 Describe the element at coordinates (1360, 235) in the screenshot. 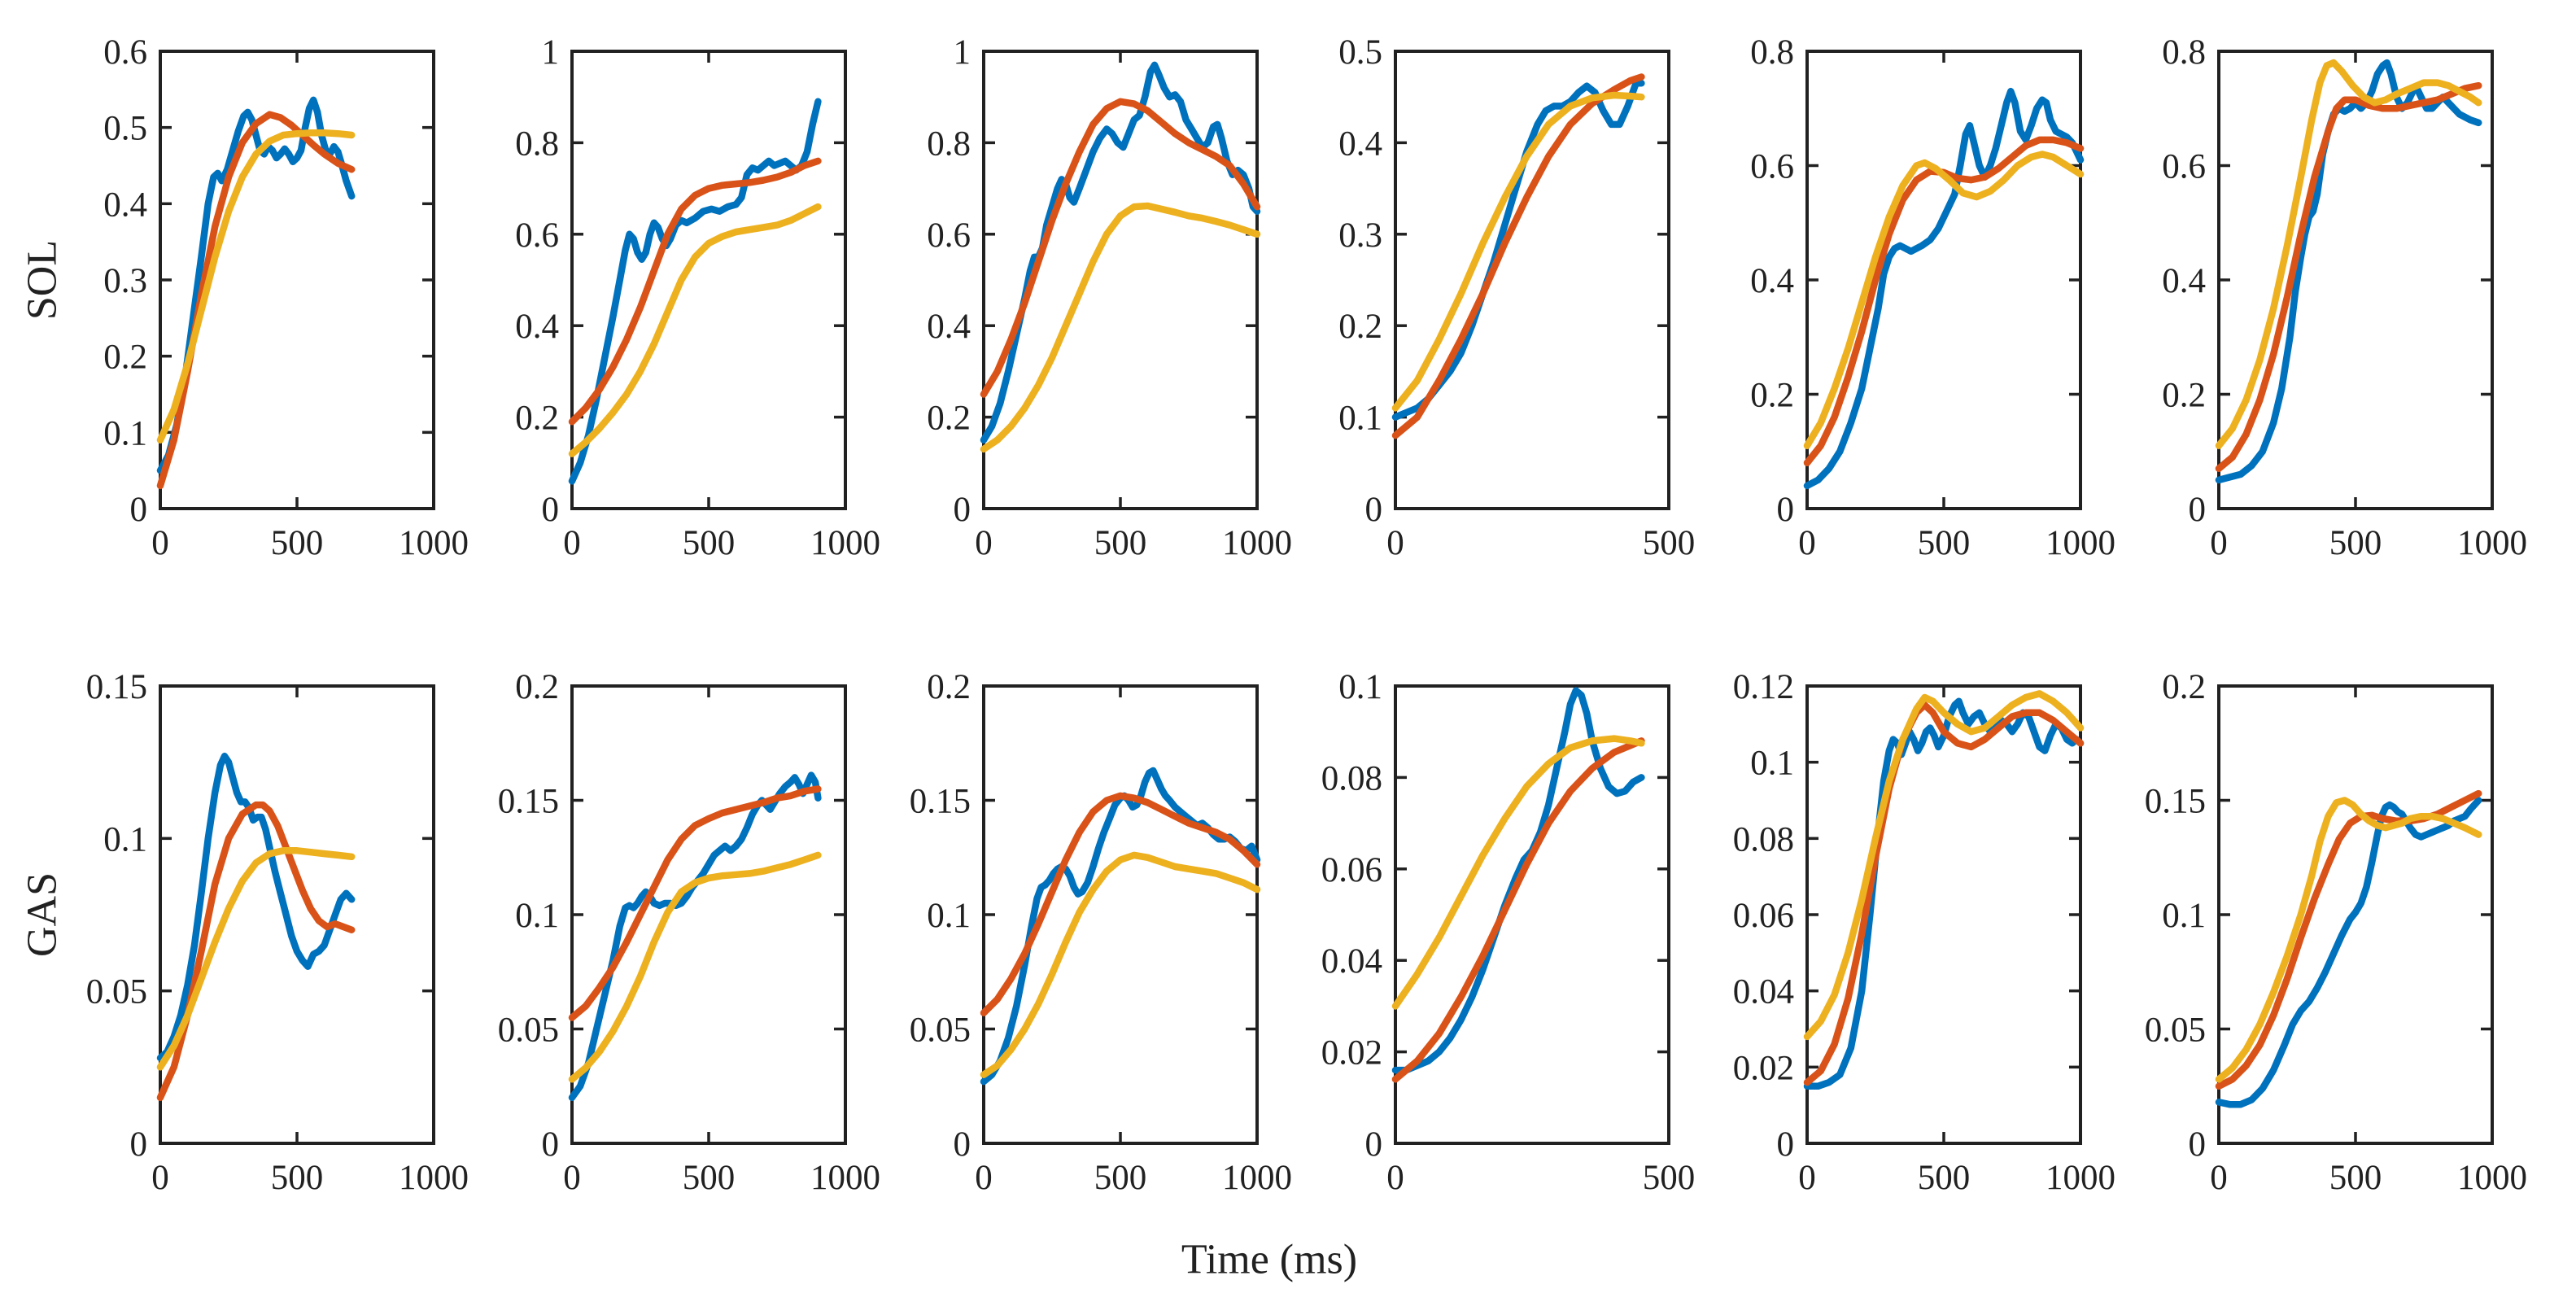

I see `y-tick-label: 0.3` at that location.